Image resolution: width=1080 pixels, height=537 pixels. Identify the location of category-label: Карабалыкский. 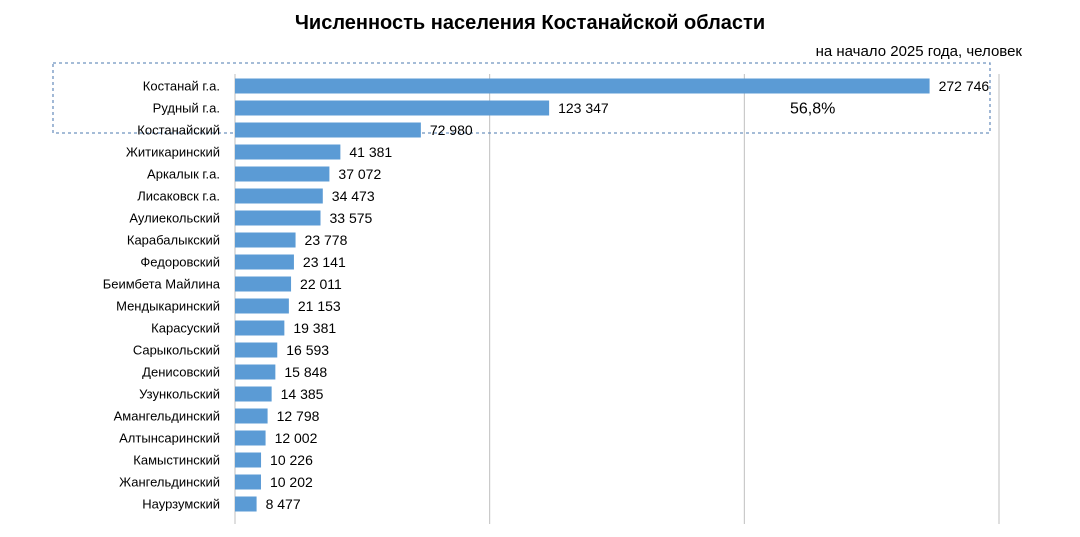
(173, 240).